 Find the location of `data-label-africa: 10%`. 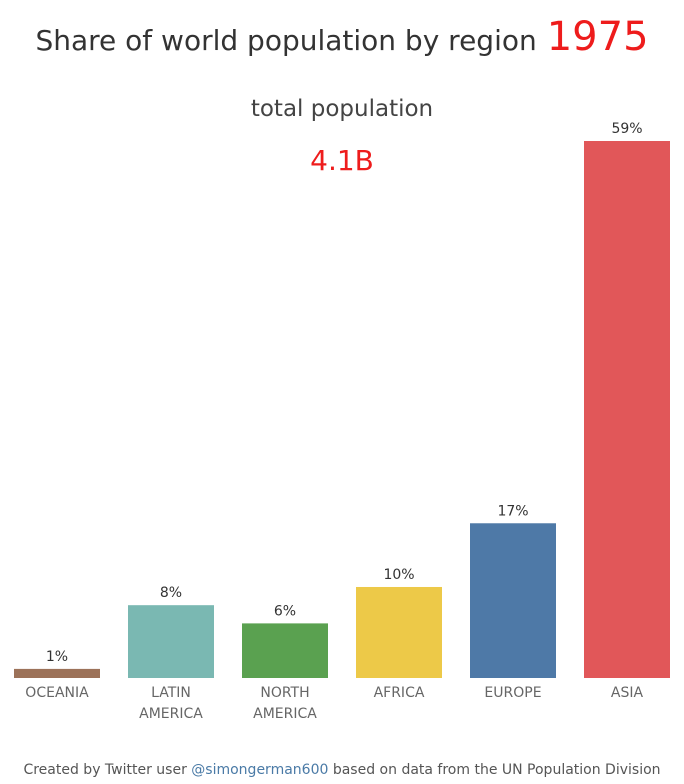

data-label-africa: 10% is located at coordinates (398, 575).